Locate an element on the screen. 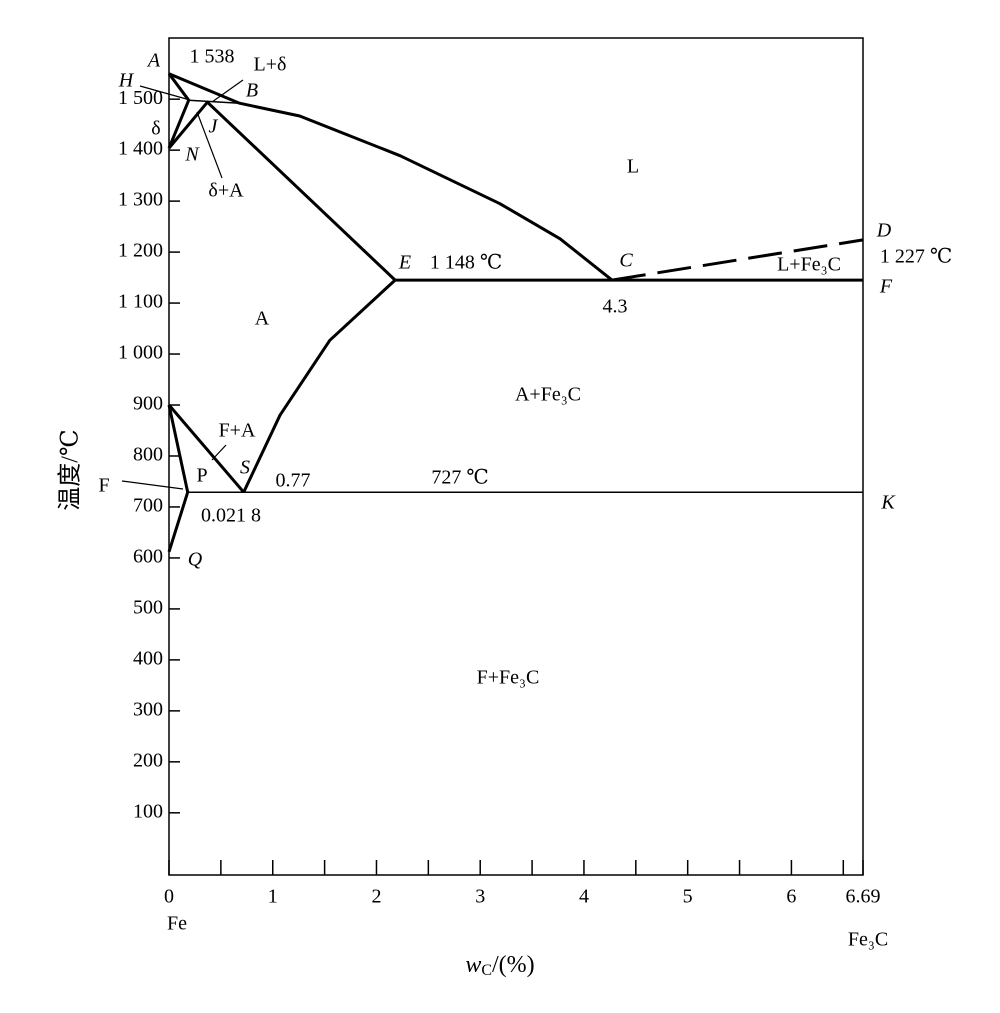 The width and height of the screenshot is (1000, 1013). point-label: F is located at coordinates (886, 287).